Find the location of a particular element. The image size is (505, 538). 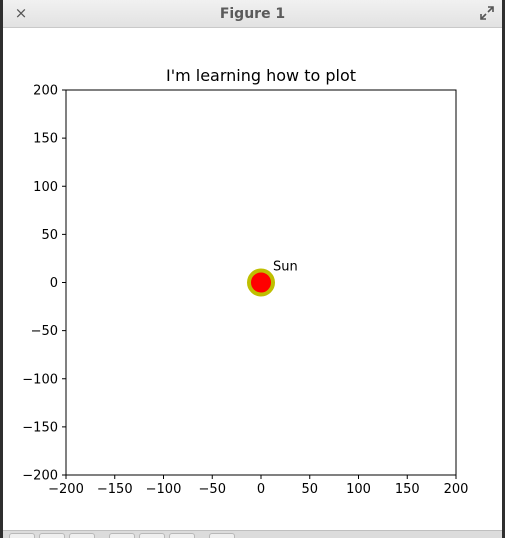

y-tick-label: 50 is located at coordinates (49, 235).